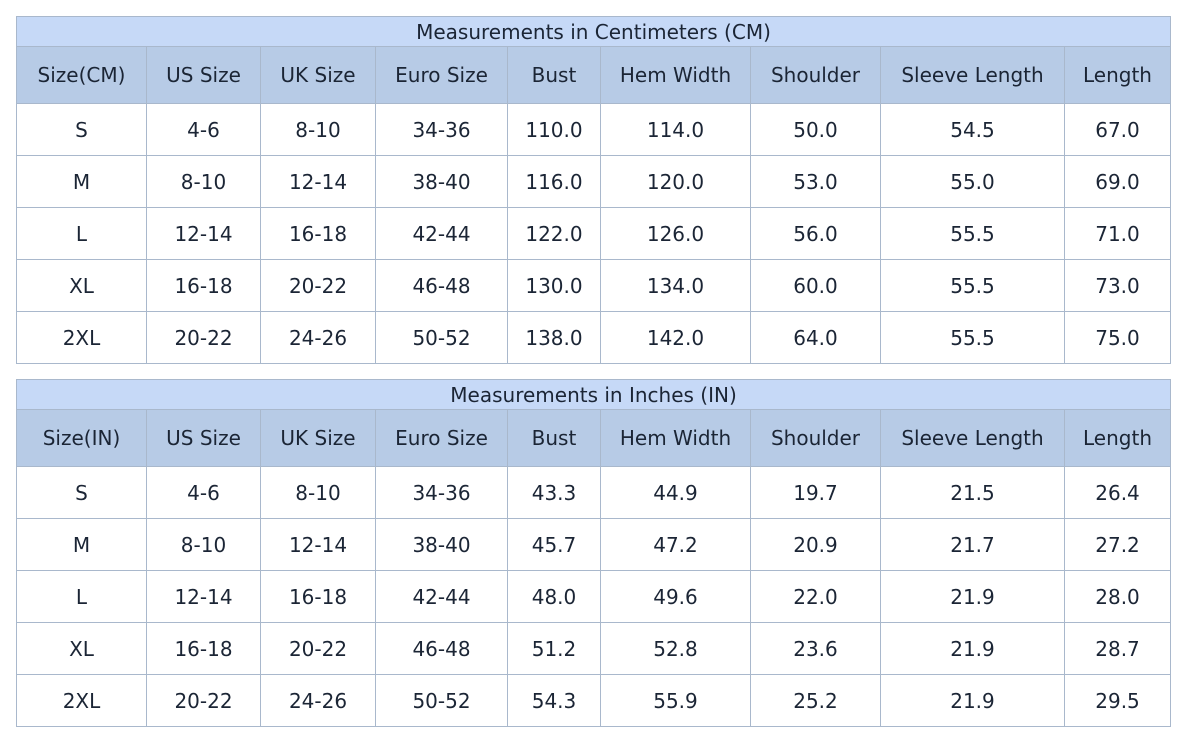 The image size is (1185, 748). Describe the element at coordinates (594, 648) in the screenshot. I see `data-row: XL 16-18 20-22 46-48 51.2 52.8 23.6 21.9 28.7` at that location.